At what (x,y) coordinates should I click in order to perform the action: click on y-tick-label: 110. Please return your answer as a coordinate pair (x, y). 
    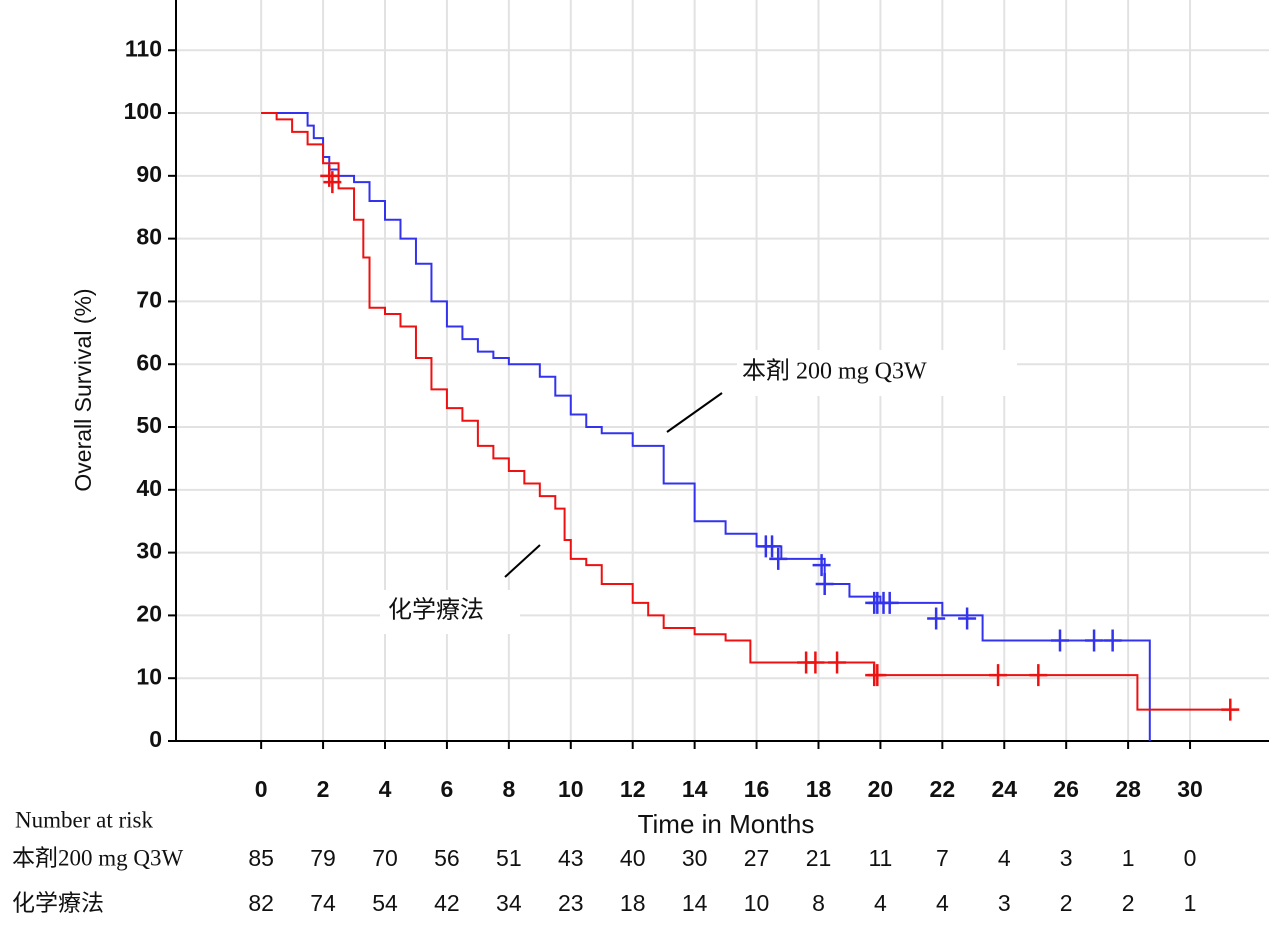
    Looking at the image, I should click on (143, 48).